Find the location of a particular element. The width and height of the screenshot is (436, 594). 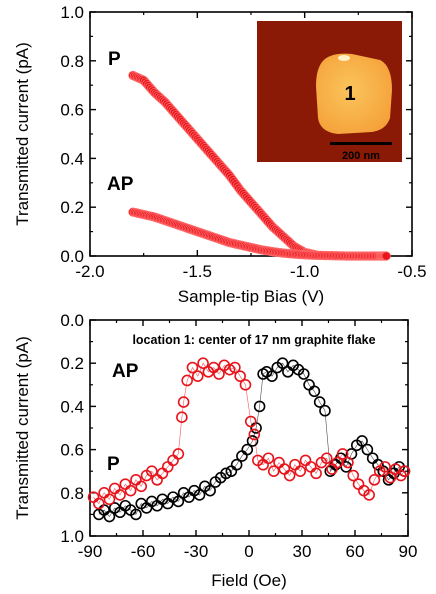

bottom-x-tick-label: 90 is located at coordinates (408, 551).